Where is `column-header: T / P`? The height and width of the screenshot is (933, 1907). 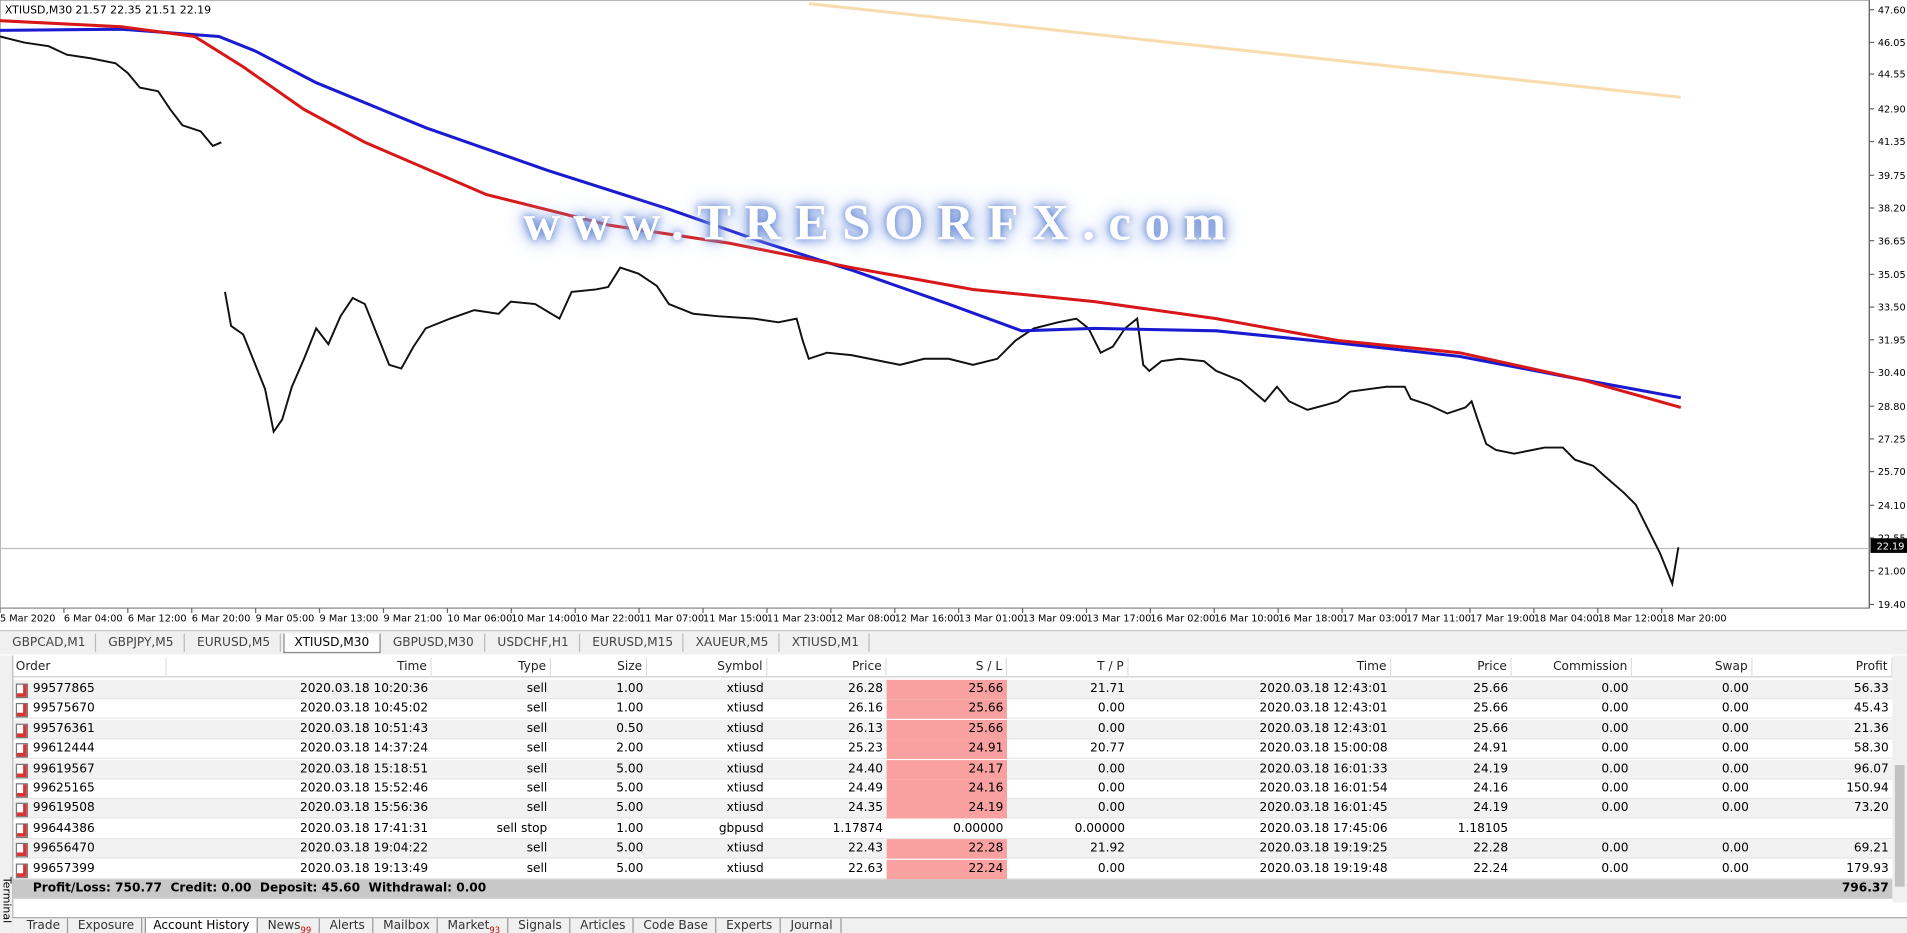 column-header: T / P is located at coordinates (1068, 667).